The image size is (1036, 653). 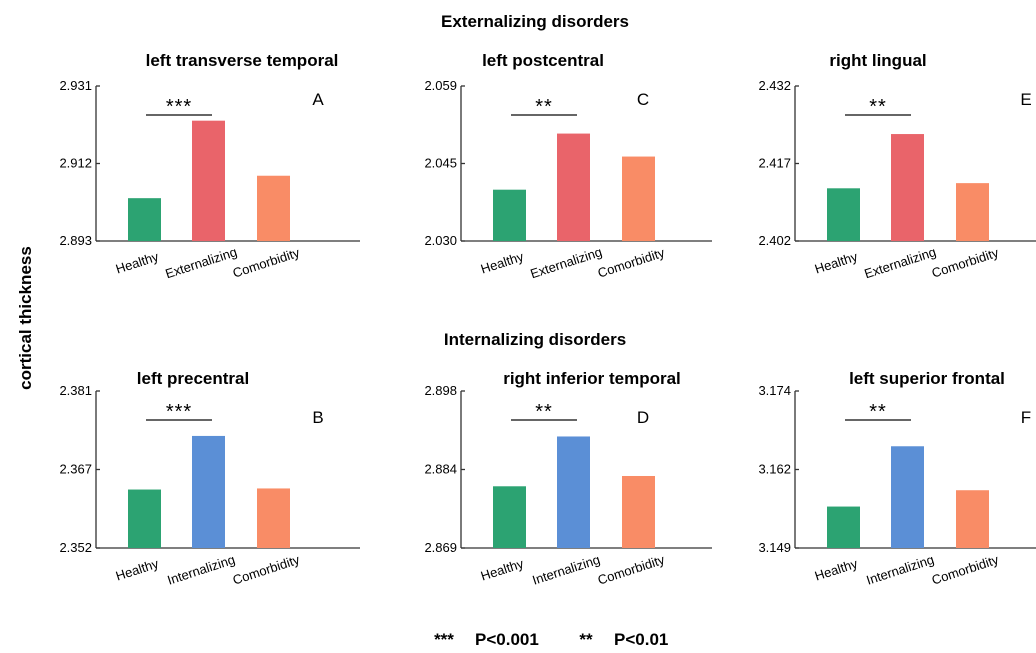 What do you see at coordinates (927, 378) in the screenshot?
I see `chart-title: left superior frontal` at bounding box center [927, 378].